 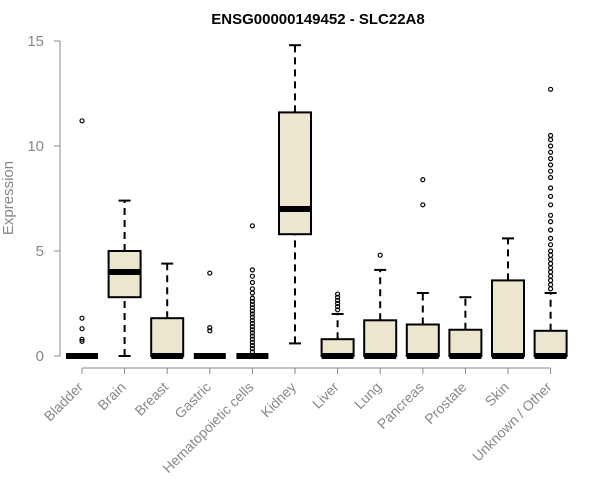 What do you see at coordinates (445, 403) in the screenshot?
I see `x-tick-label: Prostate` at bounding box center [445, 403].